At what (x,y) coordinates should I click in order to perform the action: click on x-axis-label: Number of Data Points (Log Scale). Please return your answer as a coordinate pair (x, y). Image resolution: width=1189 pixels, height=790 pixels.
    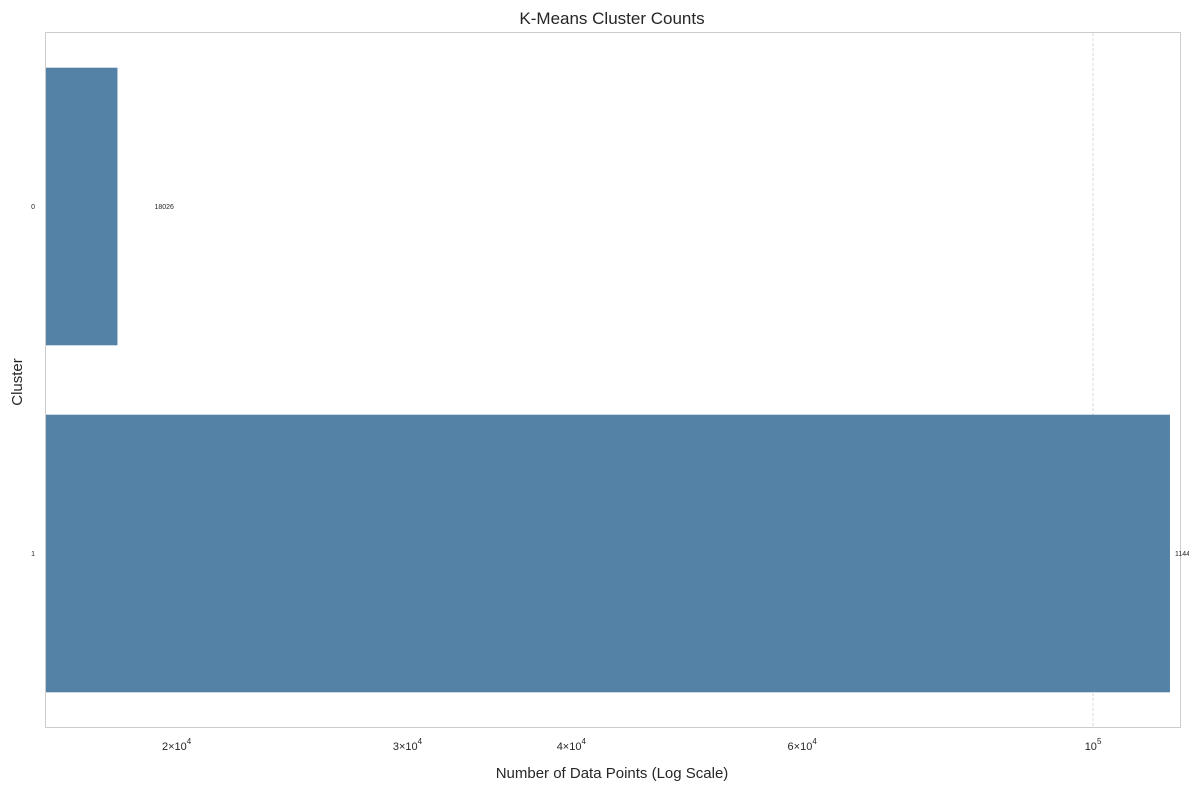
    Looking at the image, I should click on (612, 773).